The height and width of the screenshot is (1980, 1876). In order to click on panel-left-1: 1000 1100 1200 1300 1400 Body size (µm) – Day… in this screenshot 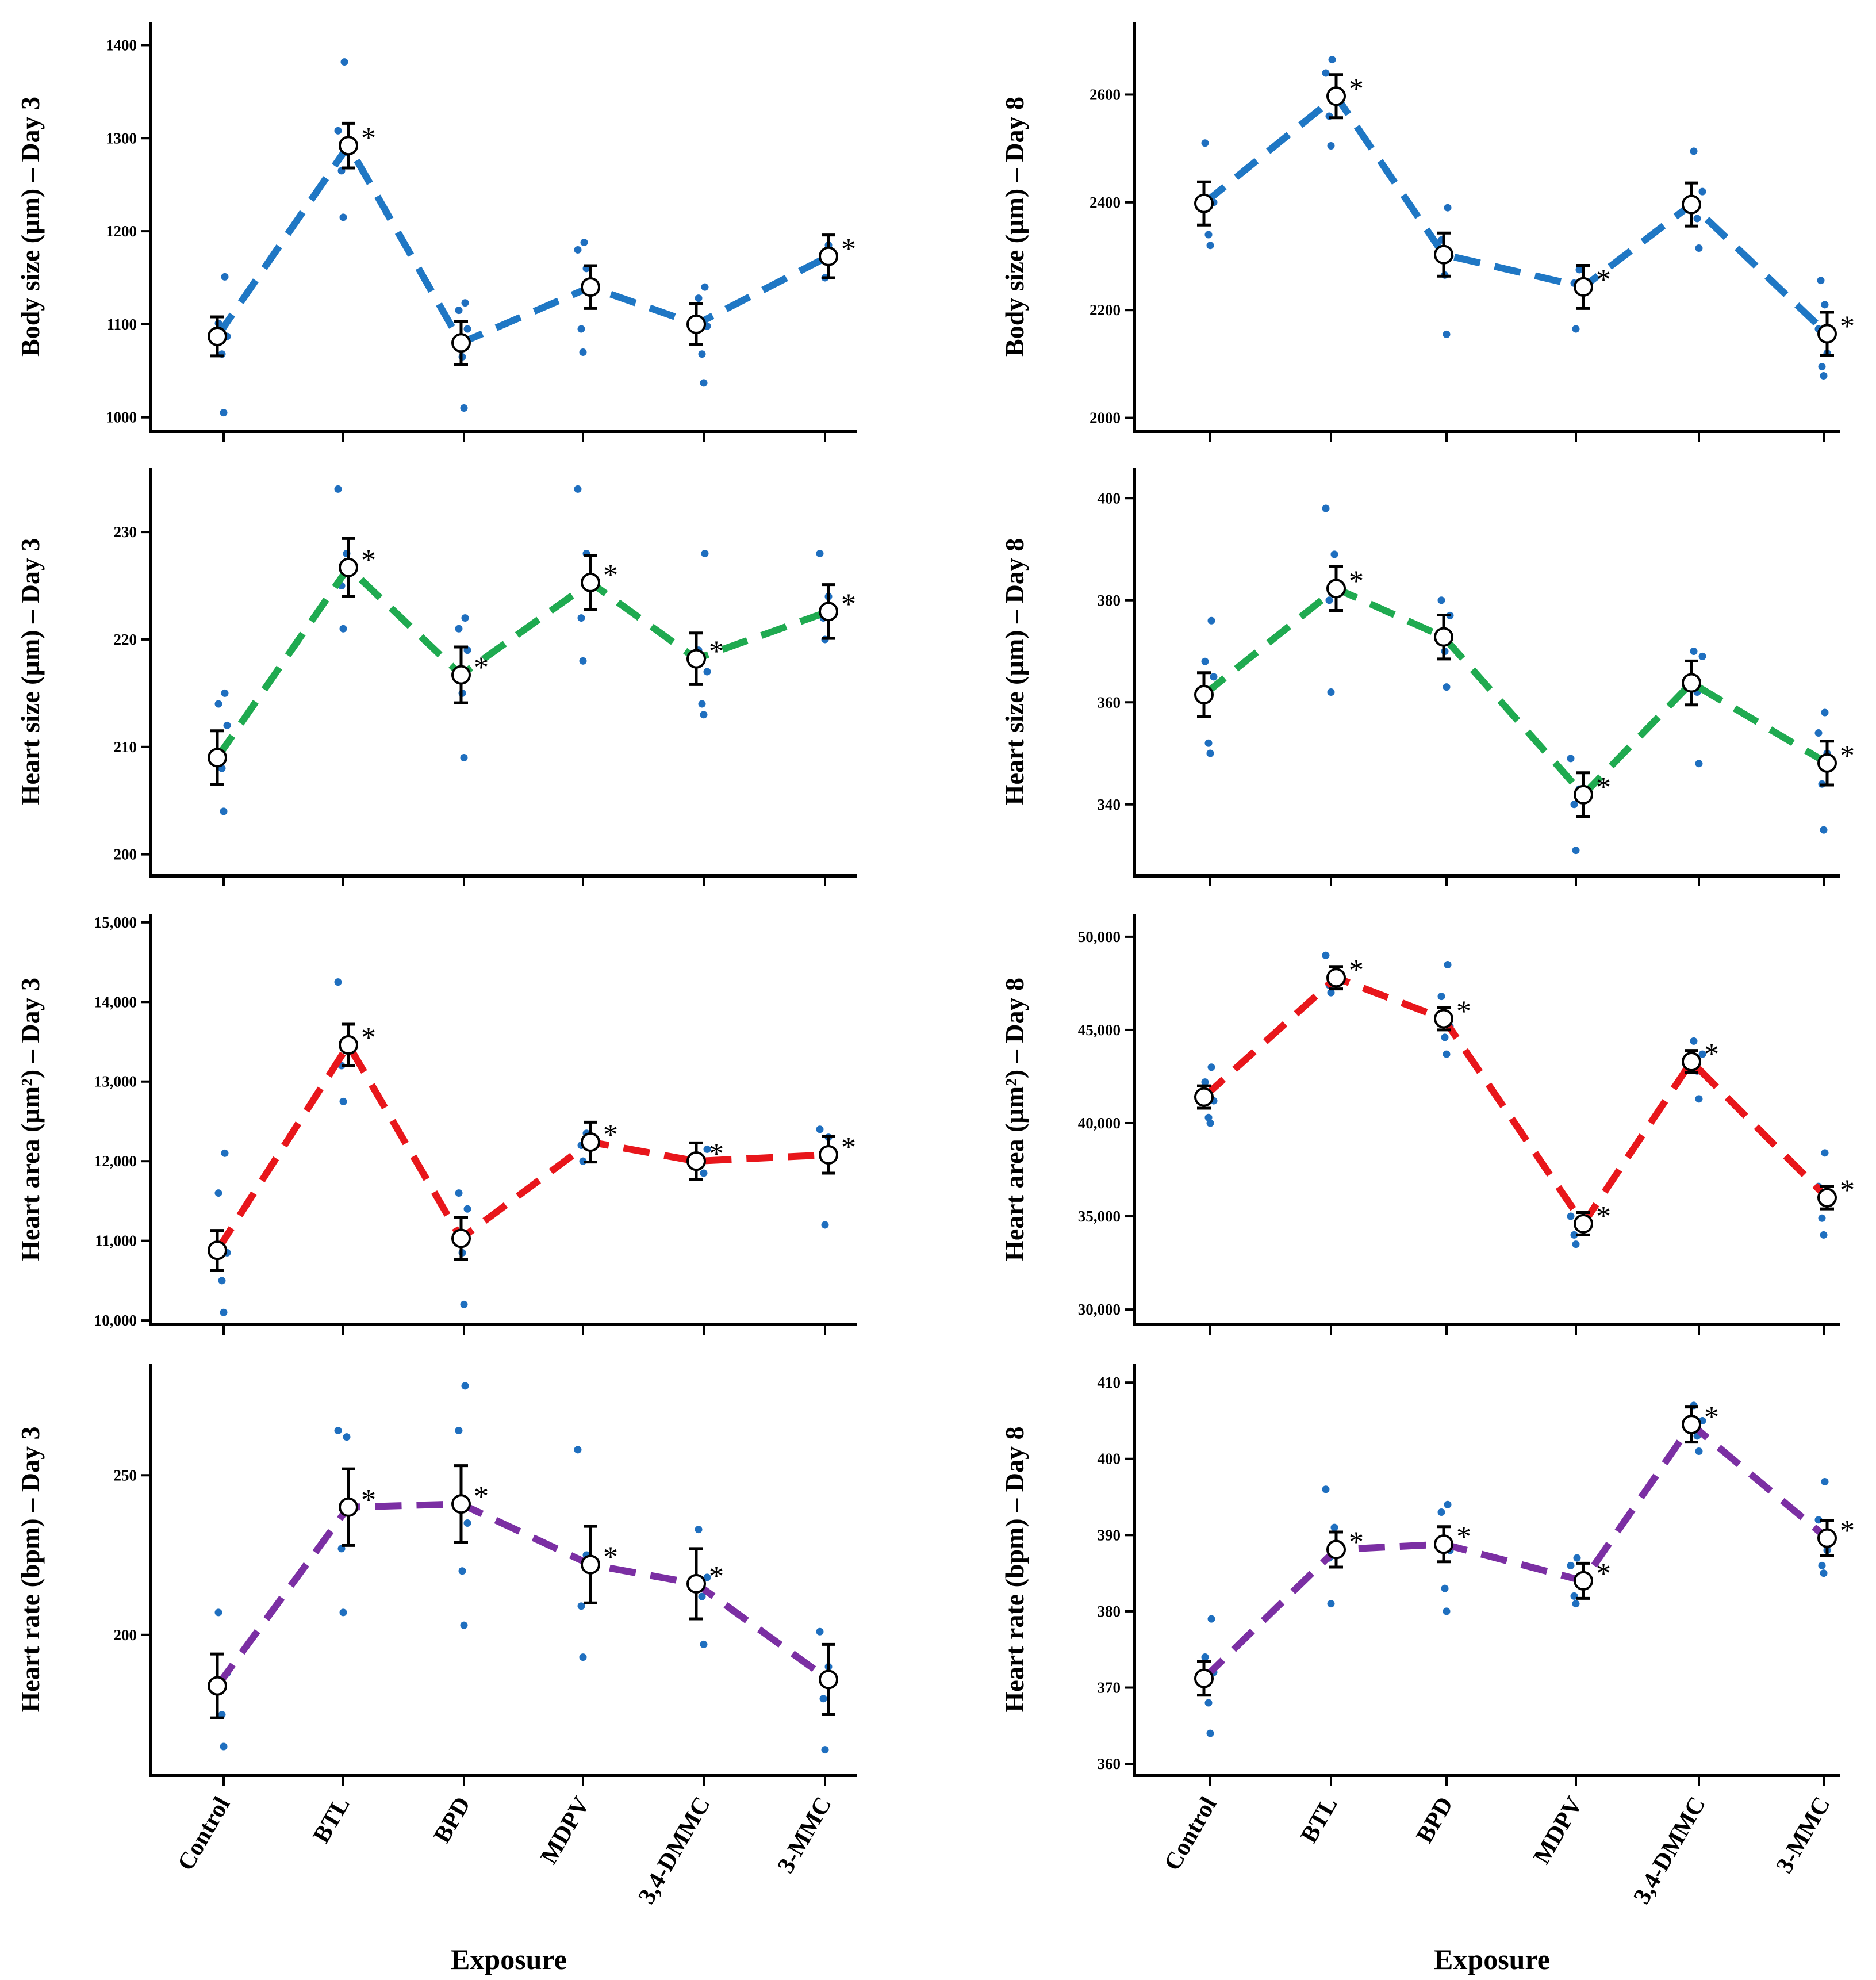, I will do `click(436, 232)`.